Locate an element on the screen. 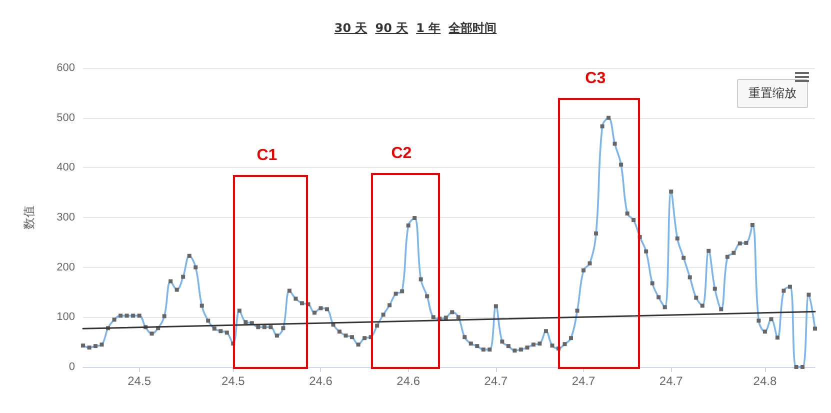 The width and height of the screenshot is (831, 413). y-tick-label: 300 is located at coordinates (65, 218).